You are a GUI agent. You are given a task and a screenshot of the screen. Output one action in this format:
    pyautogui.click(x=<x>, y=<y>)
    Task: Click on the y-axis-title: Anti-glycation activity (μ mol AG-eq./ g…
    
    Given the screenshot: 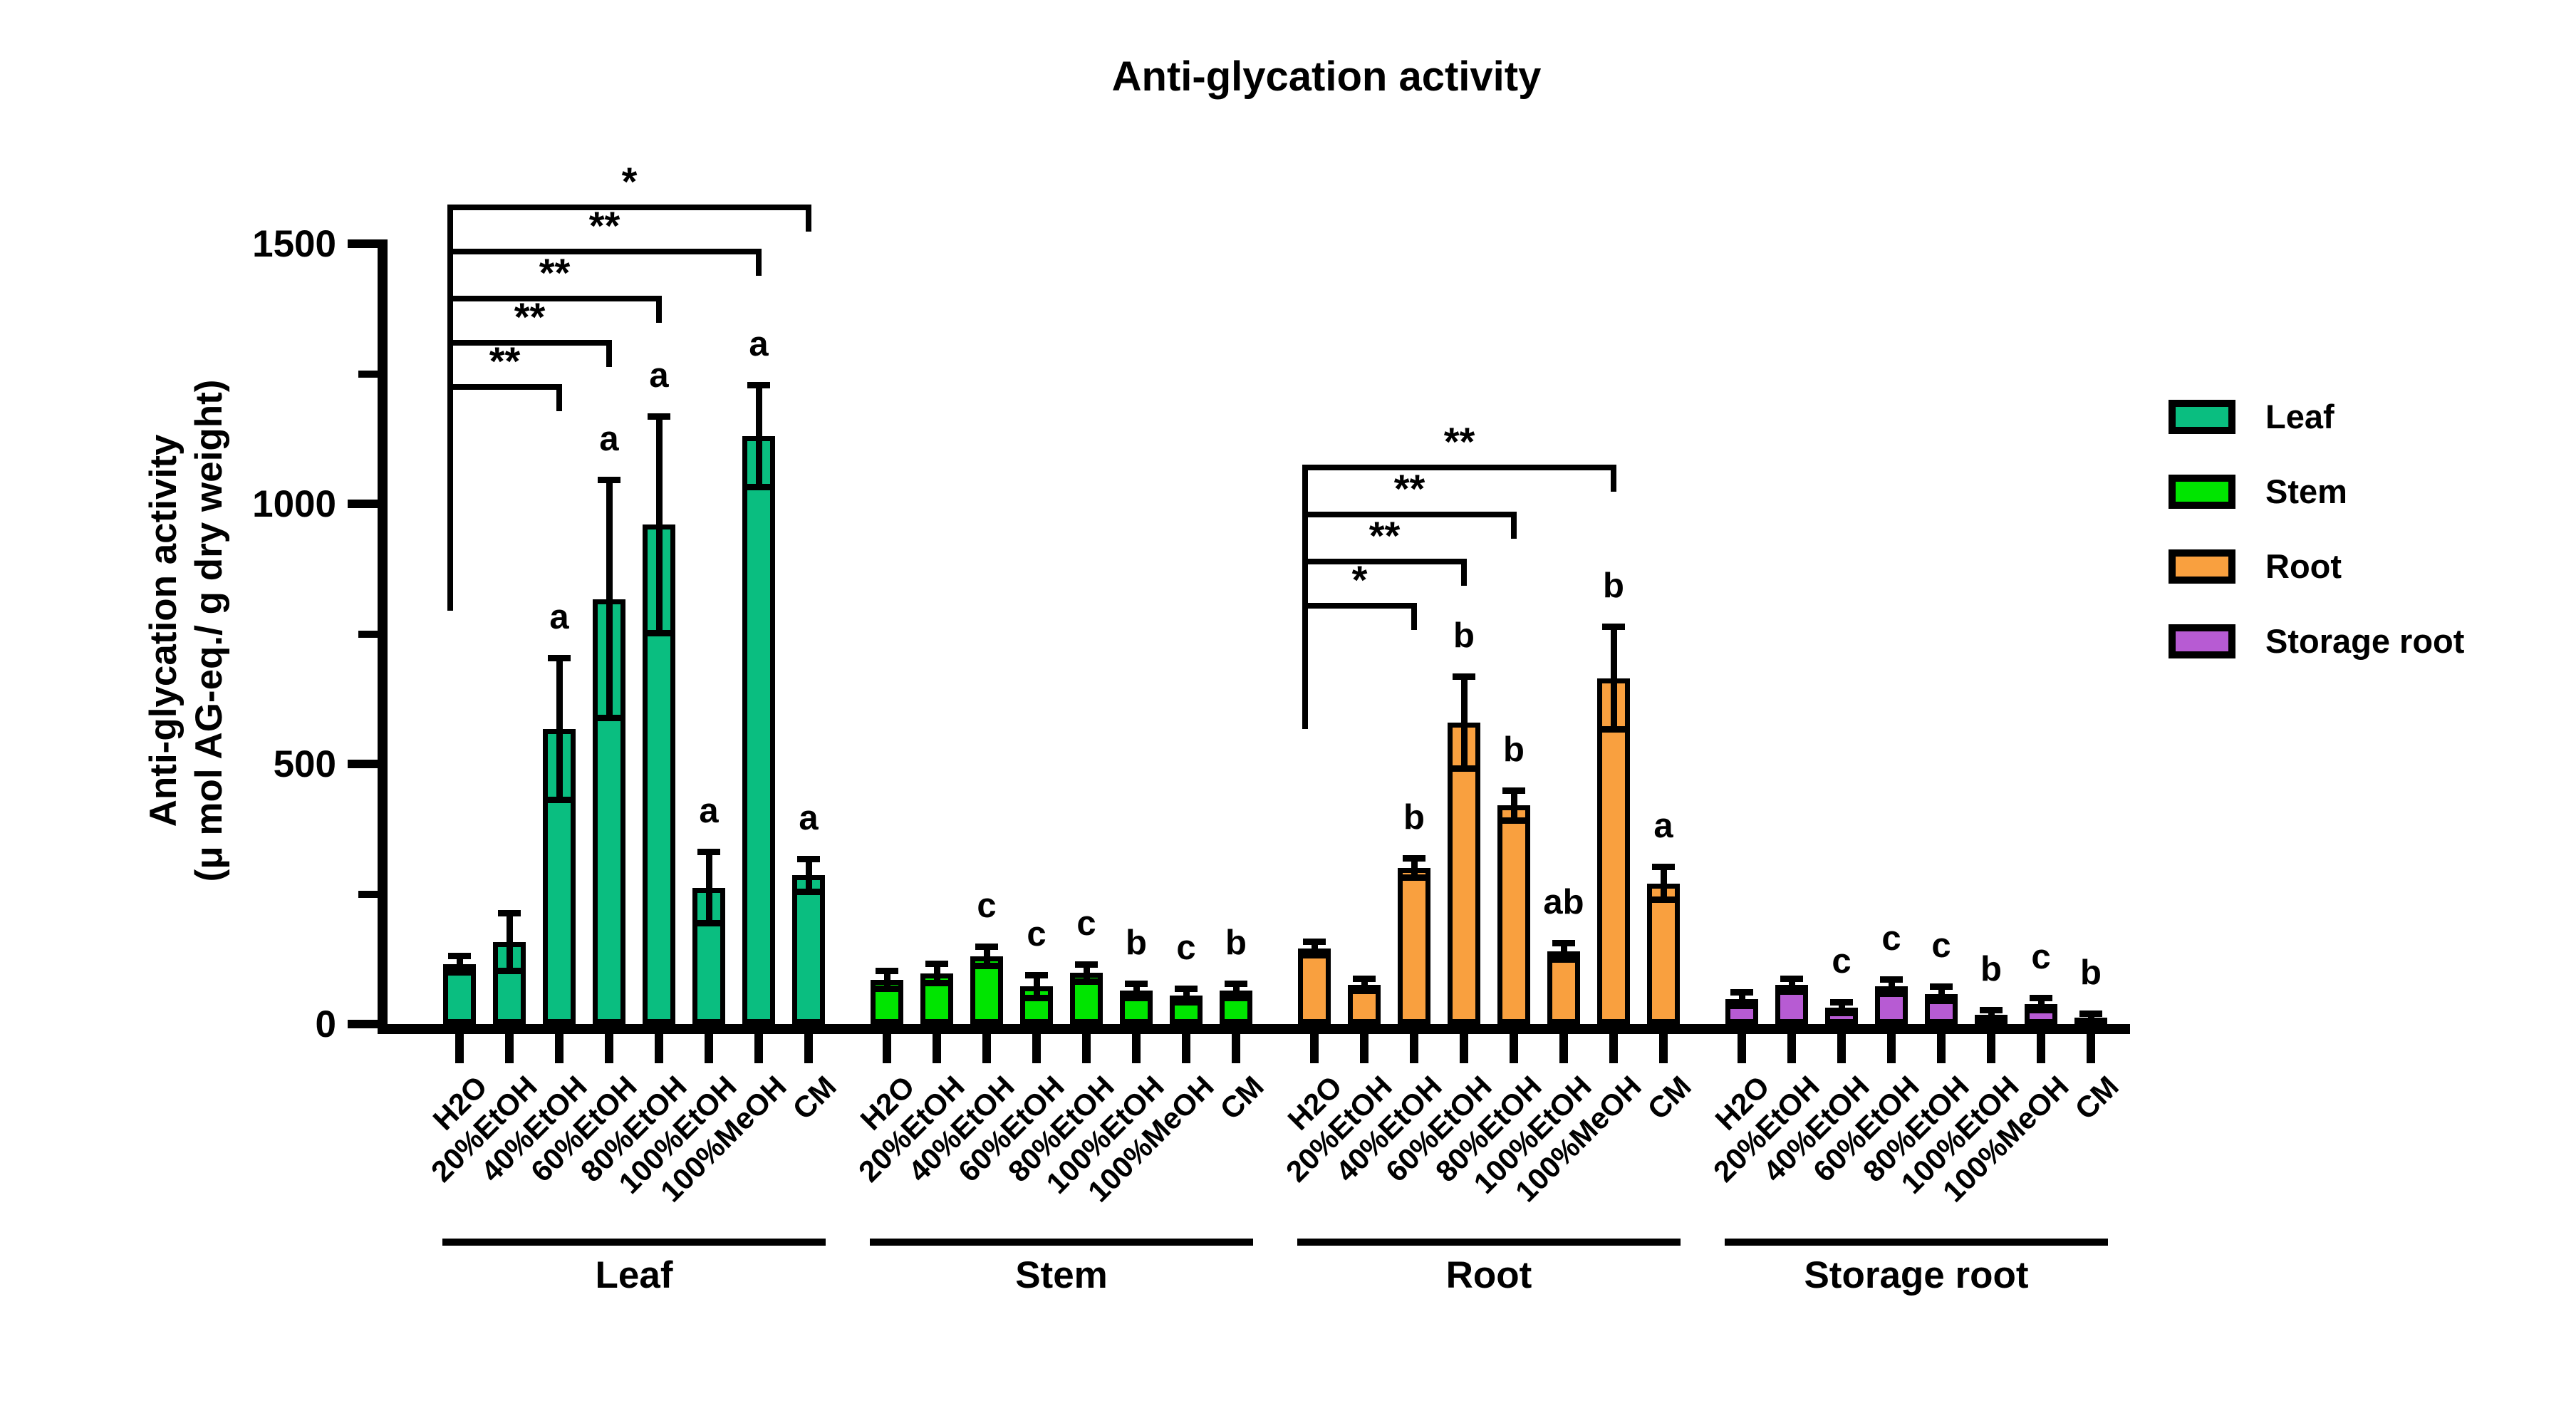 What is the action you would take?
    pyautogui.click(x=186, y=631)
    